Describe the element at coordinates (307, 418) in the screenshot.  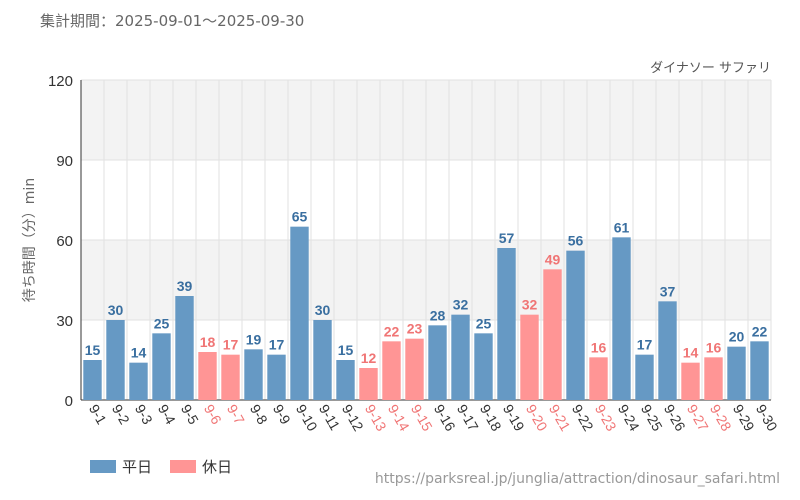
I see `x-tick-label: 9-10` at that location.